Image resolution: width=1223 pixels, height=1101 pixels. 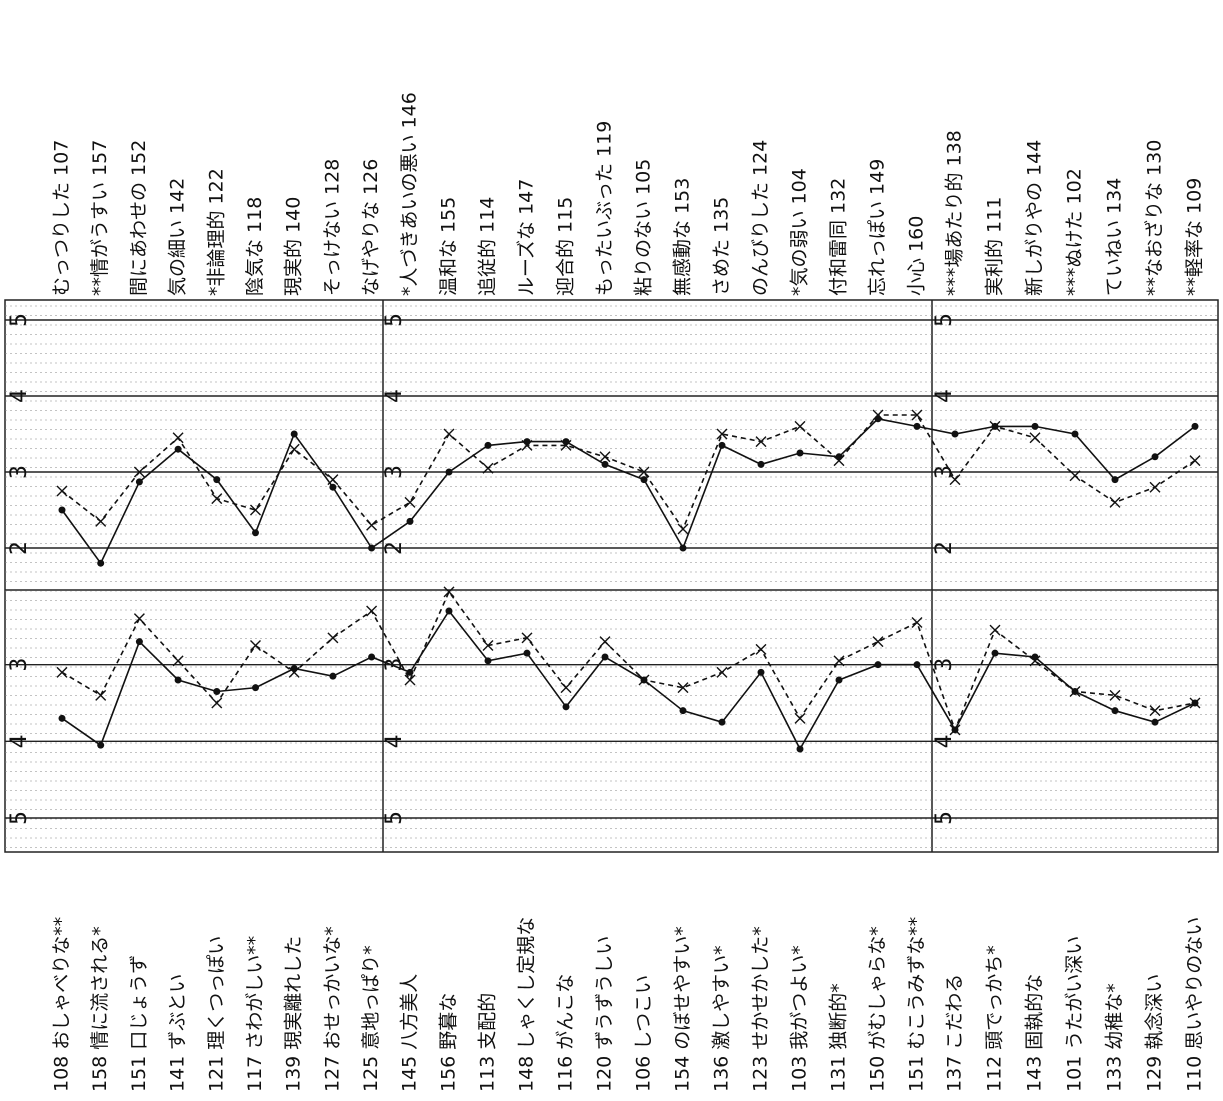 I want to click on bottom-label: 129 執念深い, so click(x=1154, y=1033).